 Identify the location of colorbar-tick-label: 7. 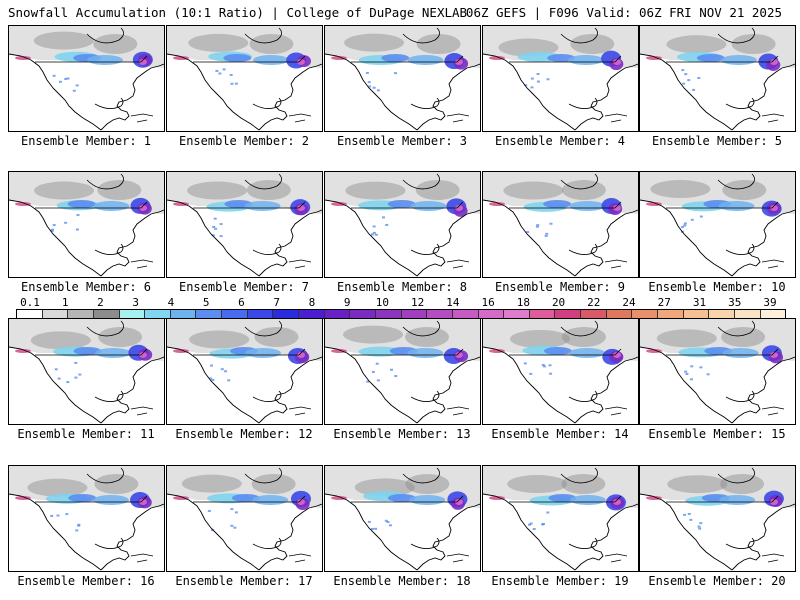
(276, 302).